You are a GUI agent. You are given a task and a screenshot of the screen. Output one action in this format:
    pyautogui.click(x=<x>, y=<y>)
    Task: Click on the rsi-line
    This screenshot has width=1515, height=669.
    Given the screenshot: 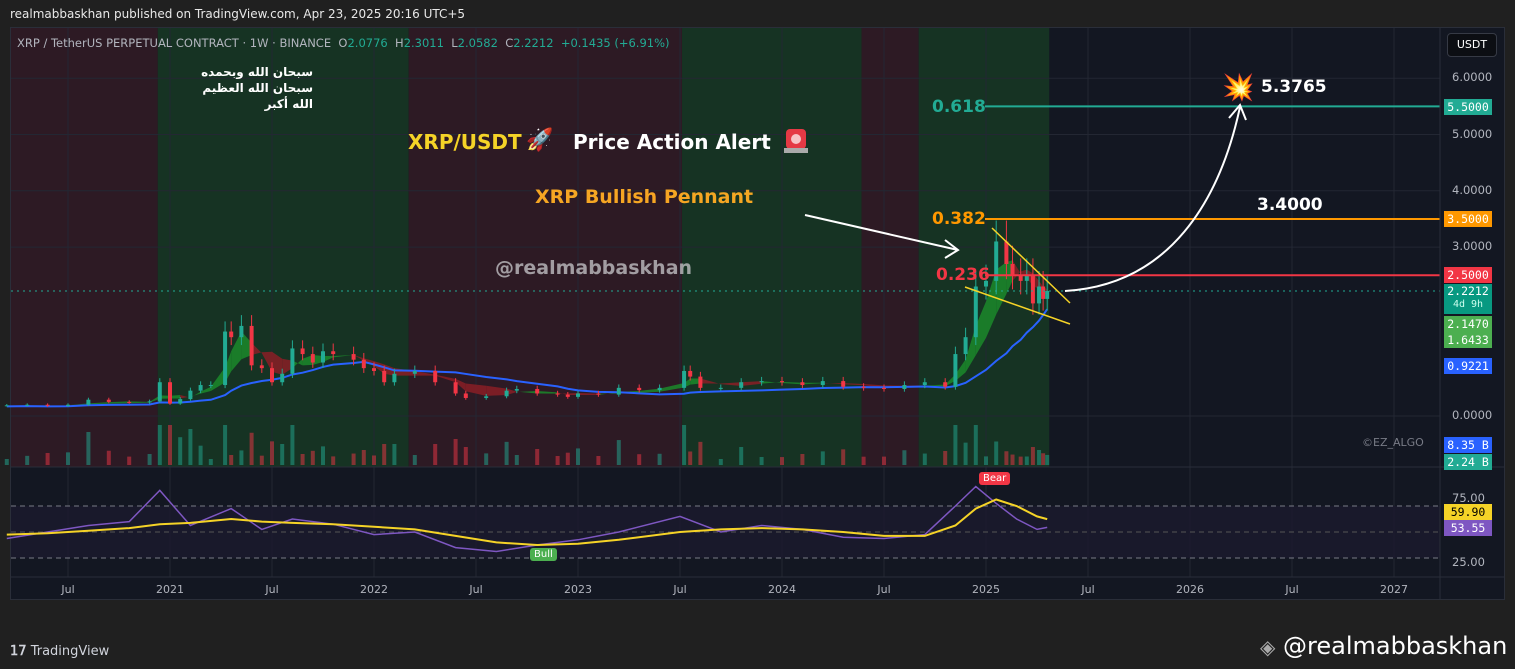 What is the action you would take?
    pyautogui.click(x=527, y=519)
    